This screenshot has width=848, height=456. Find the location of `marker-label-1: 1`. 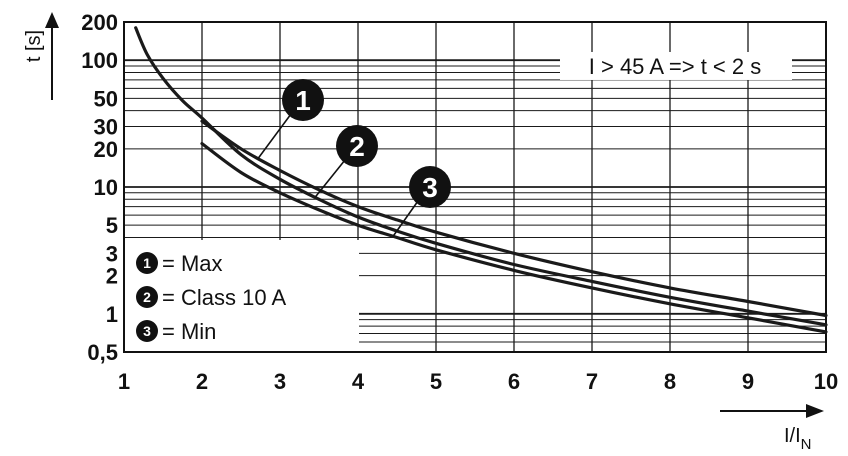

marker-label-1: 1 is located at coordinates (303, 100).